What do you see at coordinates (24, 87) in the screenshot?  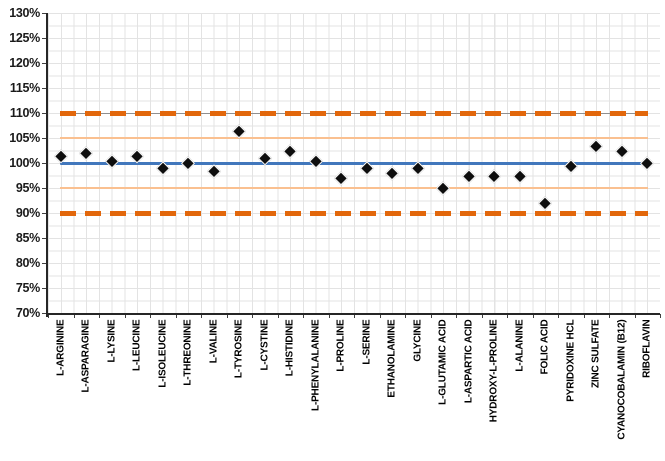 I see `y-tick-label: 115%` at bounding box center [24, 87].